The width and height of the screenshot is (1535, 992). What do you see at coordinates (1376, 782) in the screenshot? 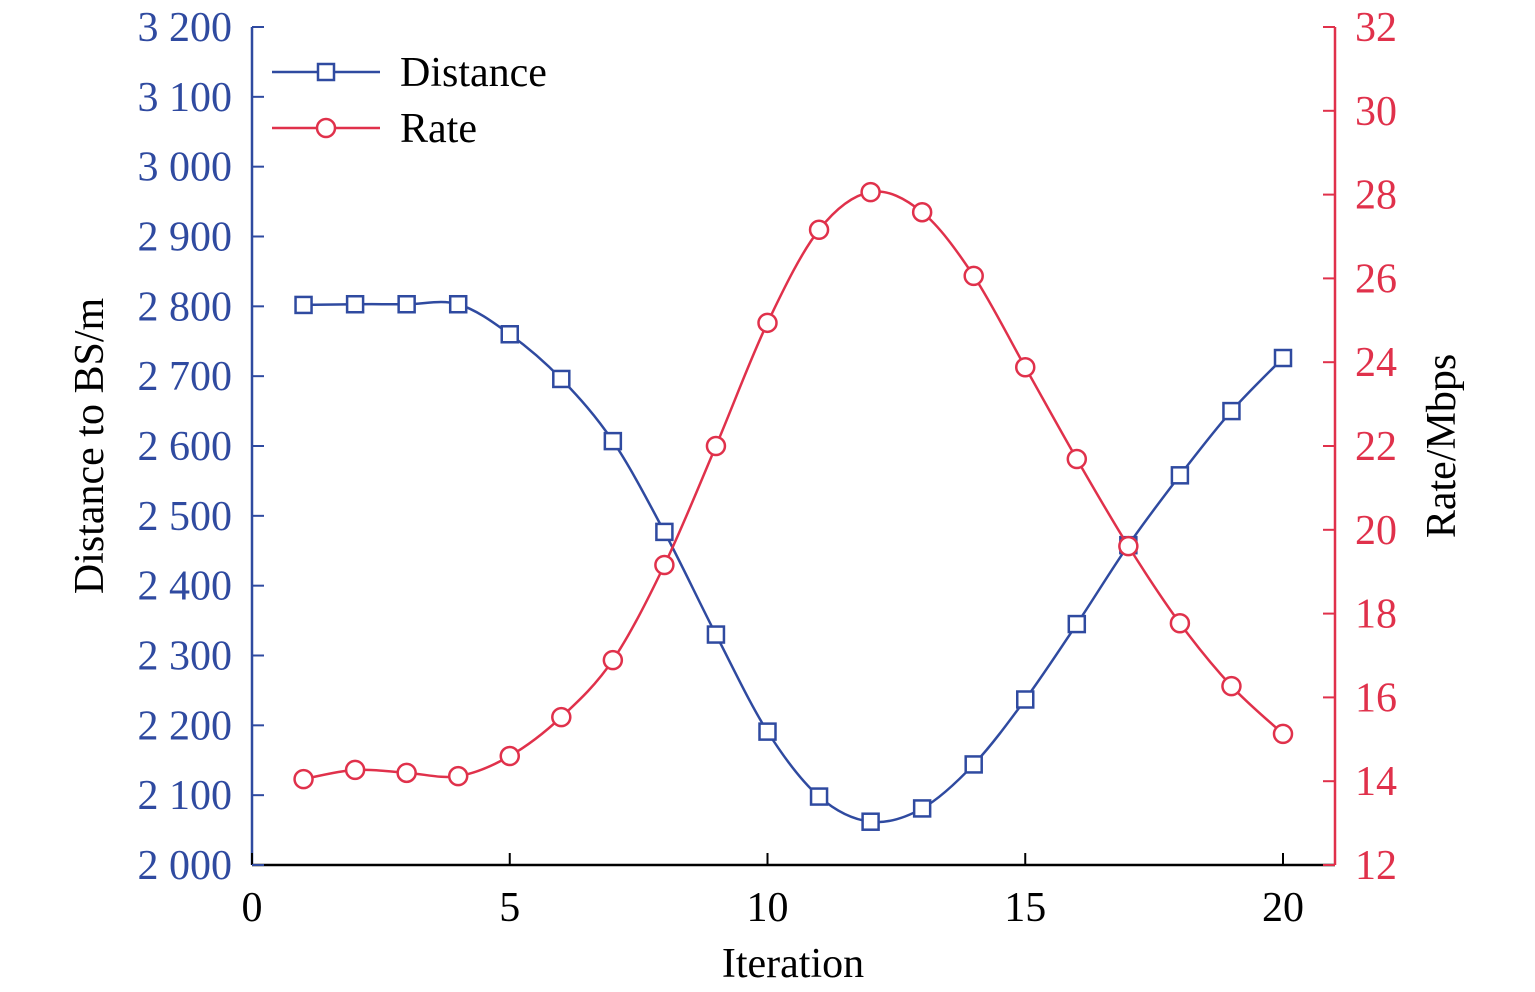
I see `y2-tick-label: 14` at bounding box center [1376, 782].